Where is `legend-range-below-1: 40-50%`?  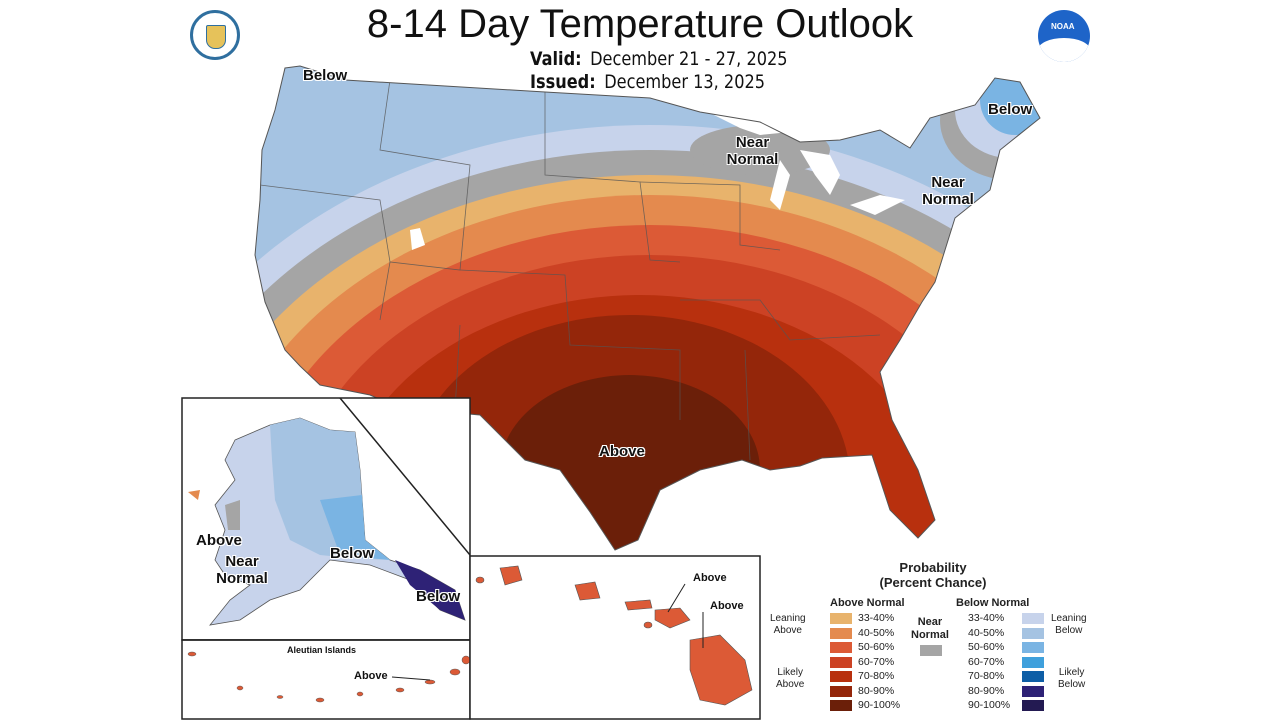 legend-range-below-1: 40-50% is located at coordinates (986, 632).